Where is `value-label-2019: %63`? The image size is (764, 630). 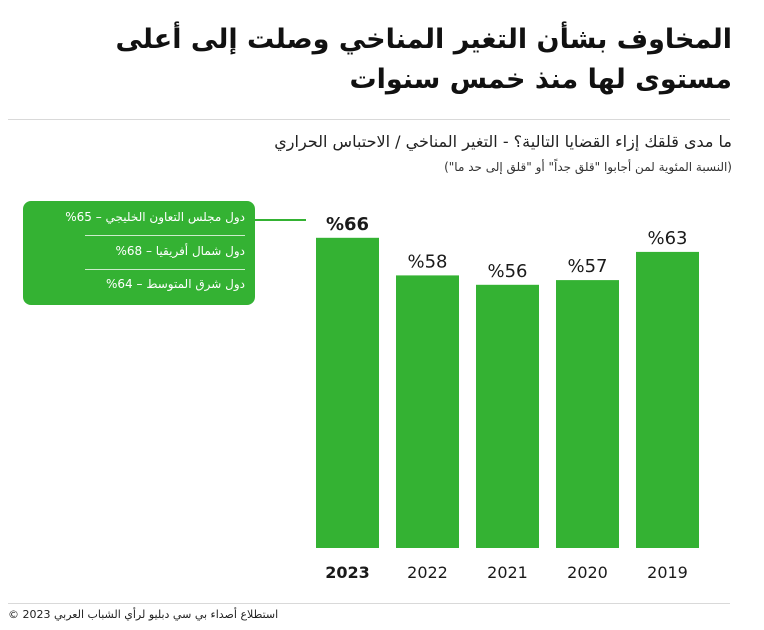 value-label-2019: %63 is located at coordinates (667, 238).